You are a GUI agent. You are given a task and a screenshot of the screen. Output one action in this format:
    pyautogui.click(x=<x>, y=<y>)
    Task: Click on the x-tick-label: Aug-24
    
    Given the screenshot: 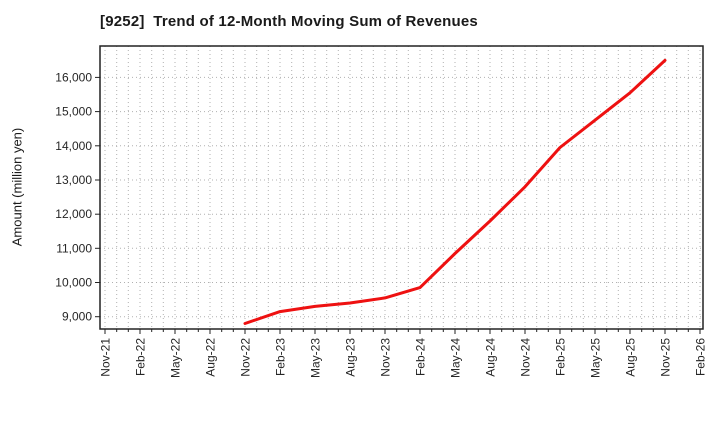 What is the action you would take?
    pyautogui.click(x=491, y=357)
    